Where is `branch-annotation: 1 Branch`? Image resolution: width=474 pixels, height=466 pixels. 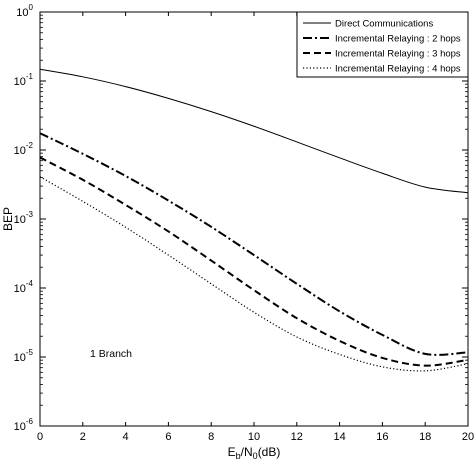
branch-annotation: 1 Branch is located at coordinates (111, 354).